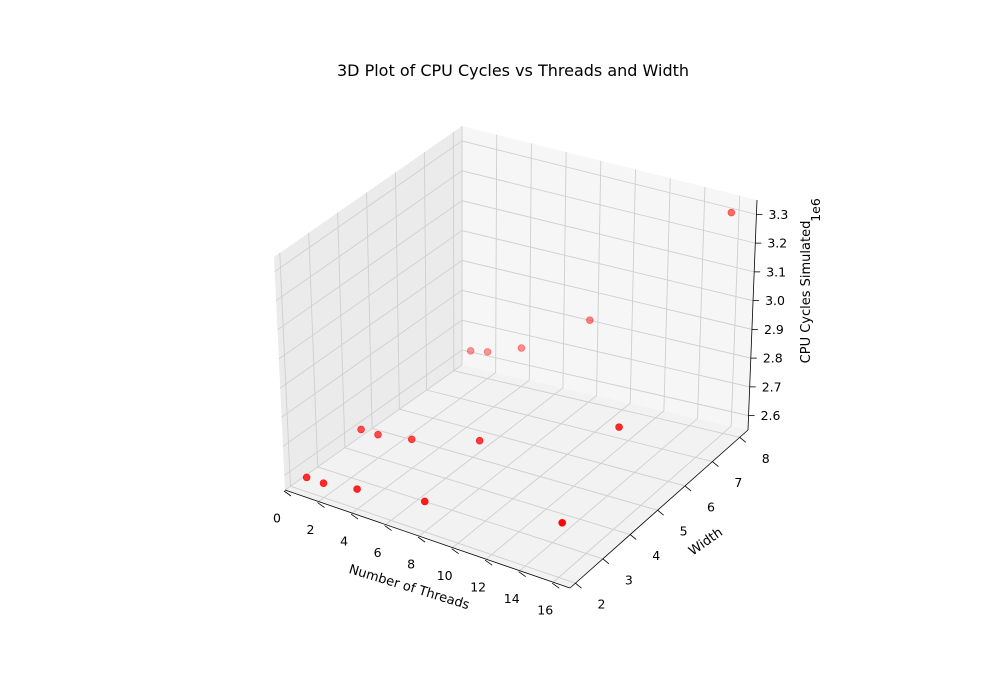  Describe the element at coordinates (684, 531) in the screenshot. I see `y-tick-label: 5` at that location.